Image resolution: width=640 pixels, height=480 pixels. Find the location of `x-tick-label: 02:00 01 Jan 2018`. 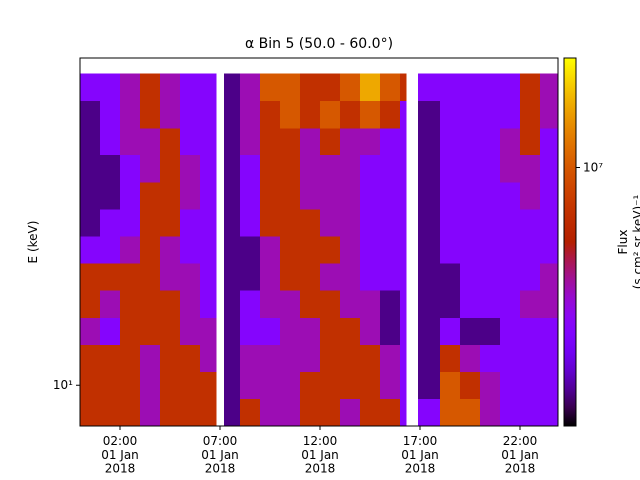

x-tick-label: 02:00 01 Jan 2018 is located at coordinates (120, 455).